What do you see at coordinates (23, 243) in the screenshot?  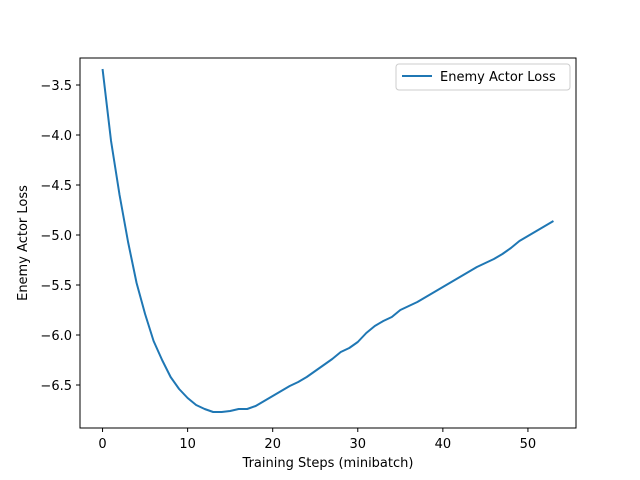 I see `y-axis-label: Enemy Actor Loss` at bounding box center [23, 243].